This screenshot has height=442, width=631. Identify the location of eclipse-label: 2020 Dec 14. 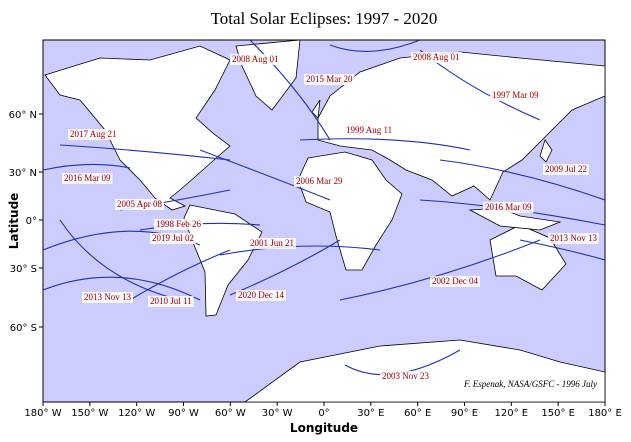
(261, 295).